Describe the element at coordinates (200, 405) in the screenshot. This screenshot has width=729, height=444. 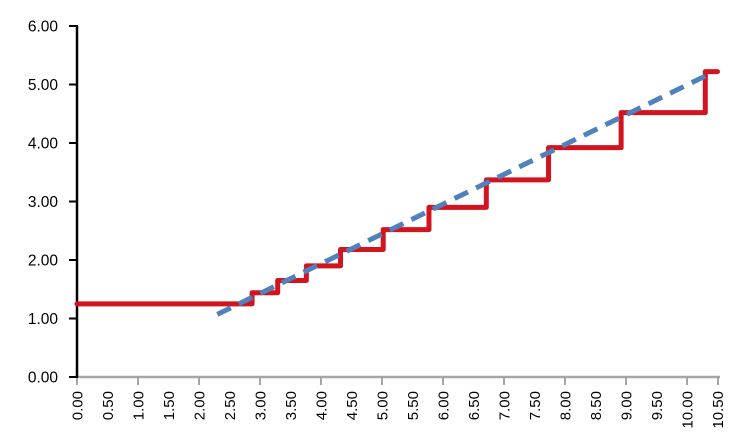
I see `x-tick-label: 2.00` at that location.